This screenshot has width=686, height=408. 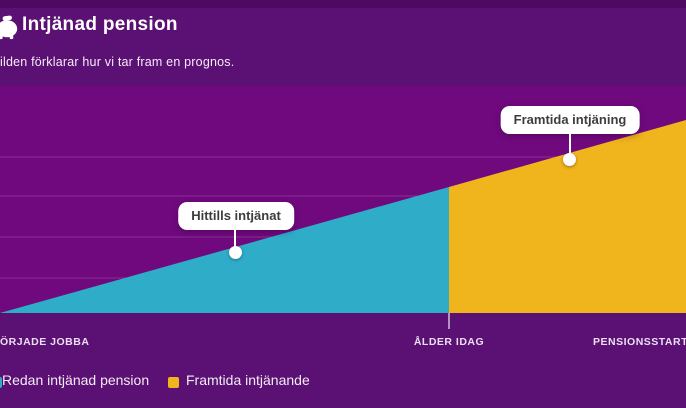 What do you see at coordinates (100, 24) in the screenshot?
I see `page-title: Intjänad pension` at bounding box center [100, 24].